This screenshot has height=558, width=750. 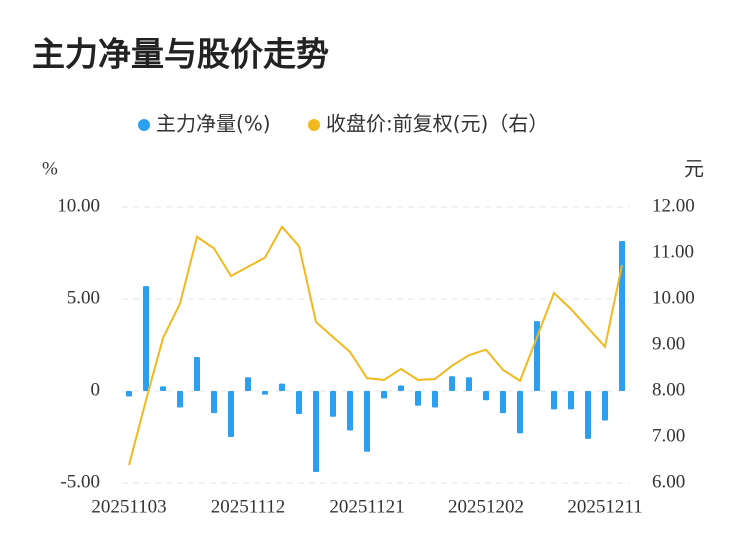 I want to click on legend-label: 主力净量(%), so click(x=213, y=124).